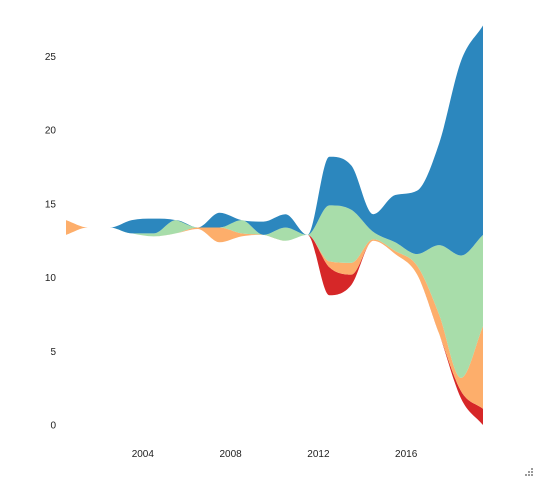  I want to click on x-tick-label: 2004, so click(143, 454).